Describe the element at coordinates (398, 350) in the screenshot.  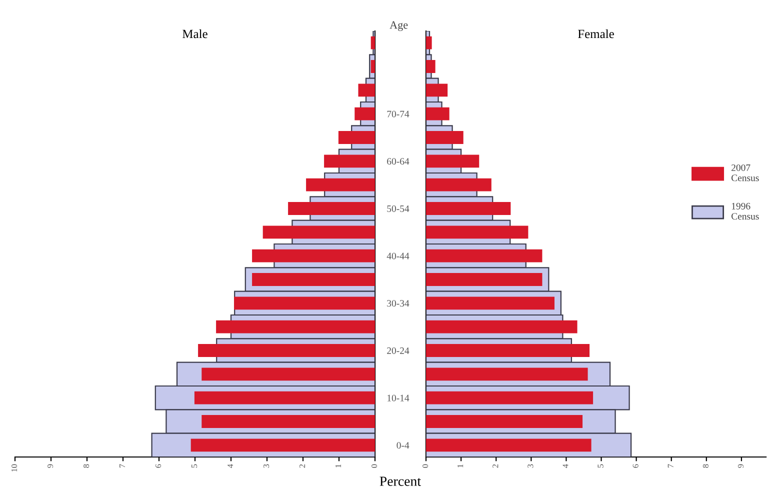
I see `y-tick-label: 20-24` at that location.